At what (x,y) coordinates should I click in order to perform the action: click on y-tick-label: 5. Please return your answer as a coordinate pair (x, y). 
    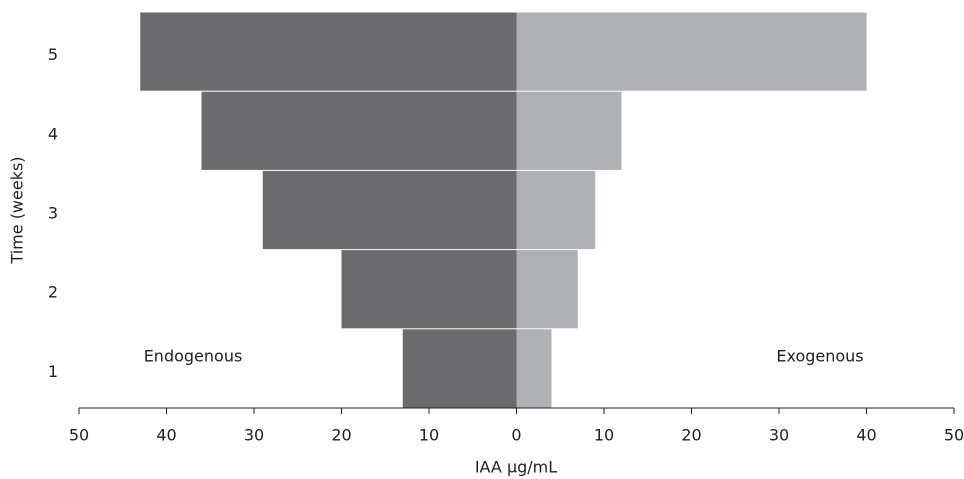
    Looking at the image, I should click on (53, 54).